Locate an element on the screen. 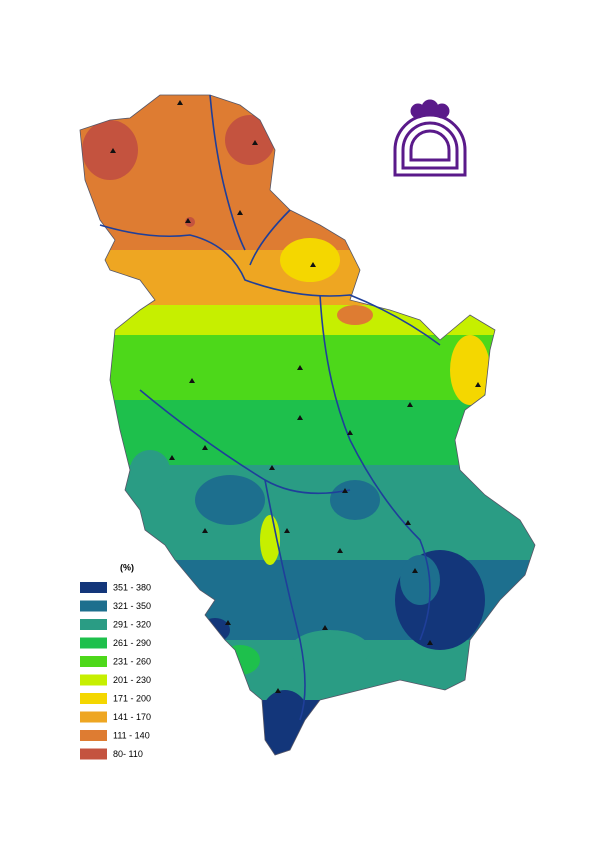 The width and height of the screenshot is (596, 842). legend-label: 201 - 230 is located at coordinates (132, 680).